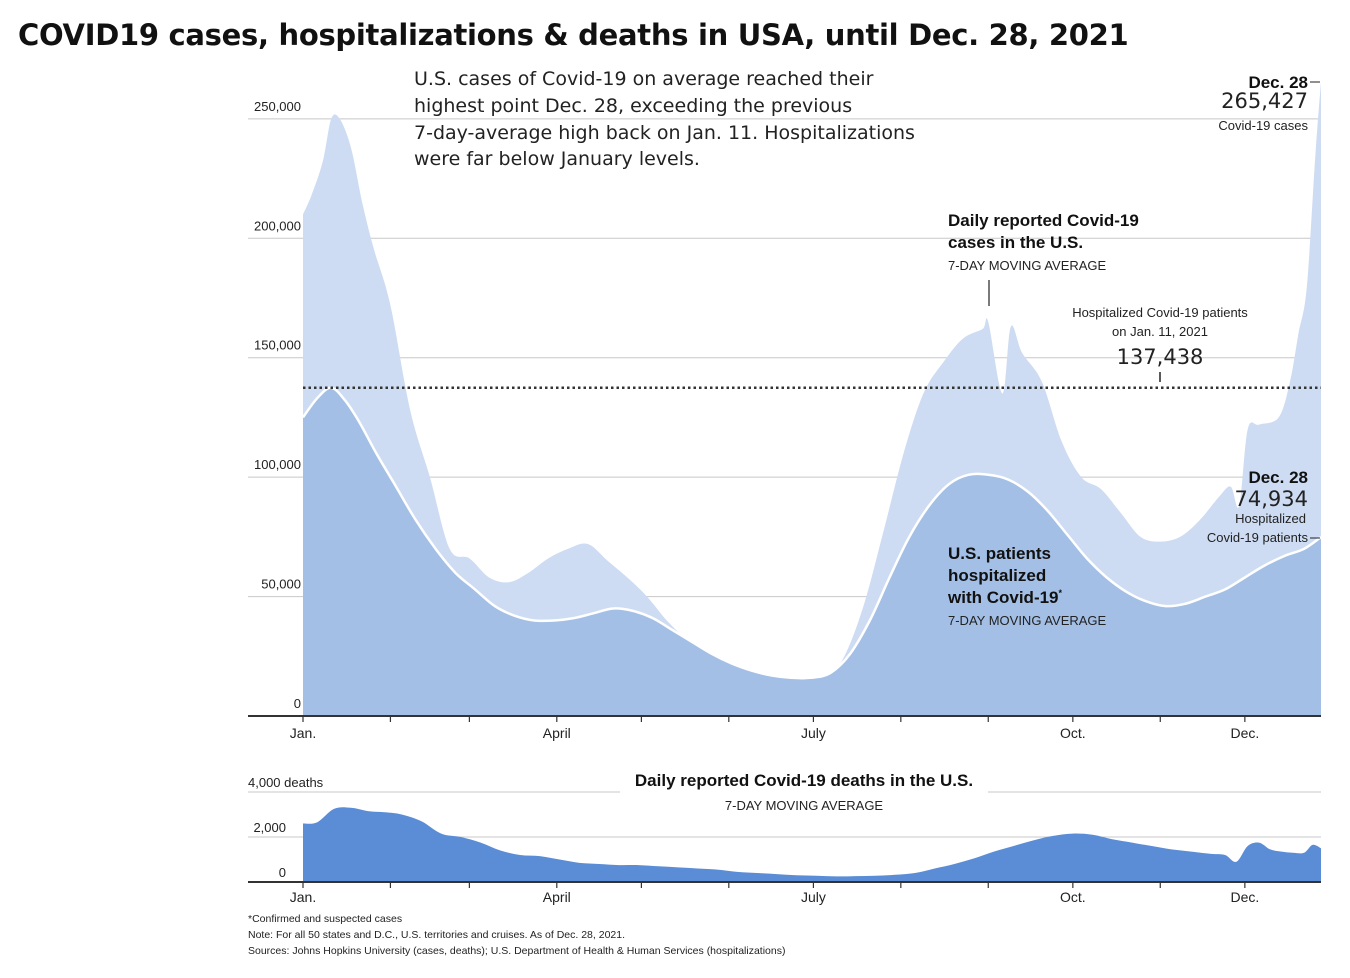 The width and height of the screenshot is (1350, 978). Describe the element at coordinates (1271, 499) in the screenshot. I see `hosp-end-value: 74,934` at that location.